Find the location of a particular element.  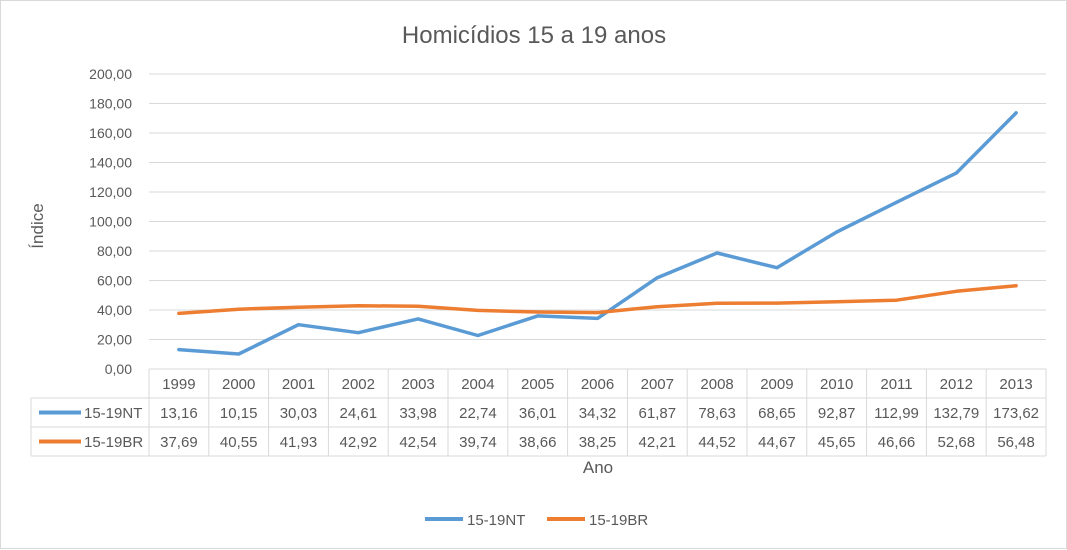

x-category-label: 2010 is located at coordinates (836, 384).